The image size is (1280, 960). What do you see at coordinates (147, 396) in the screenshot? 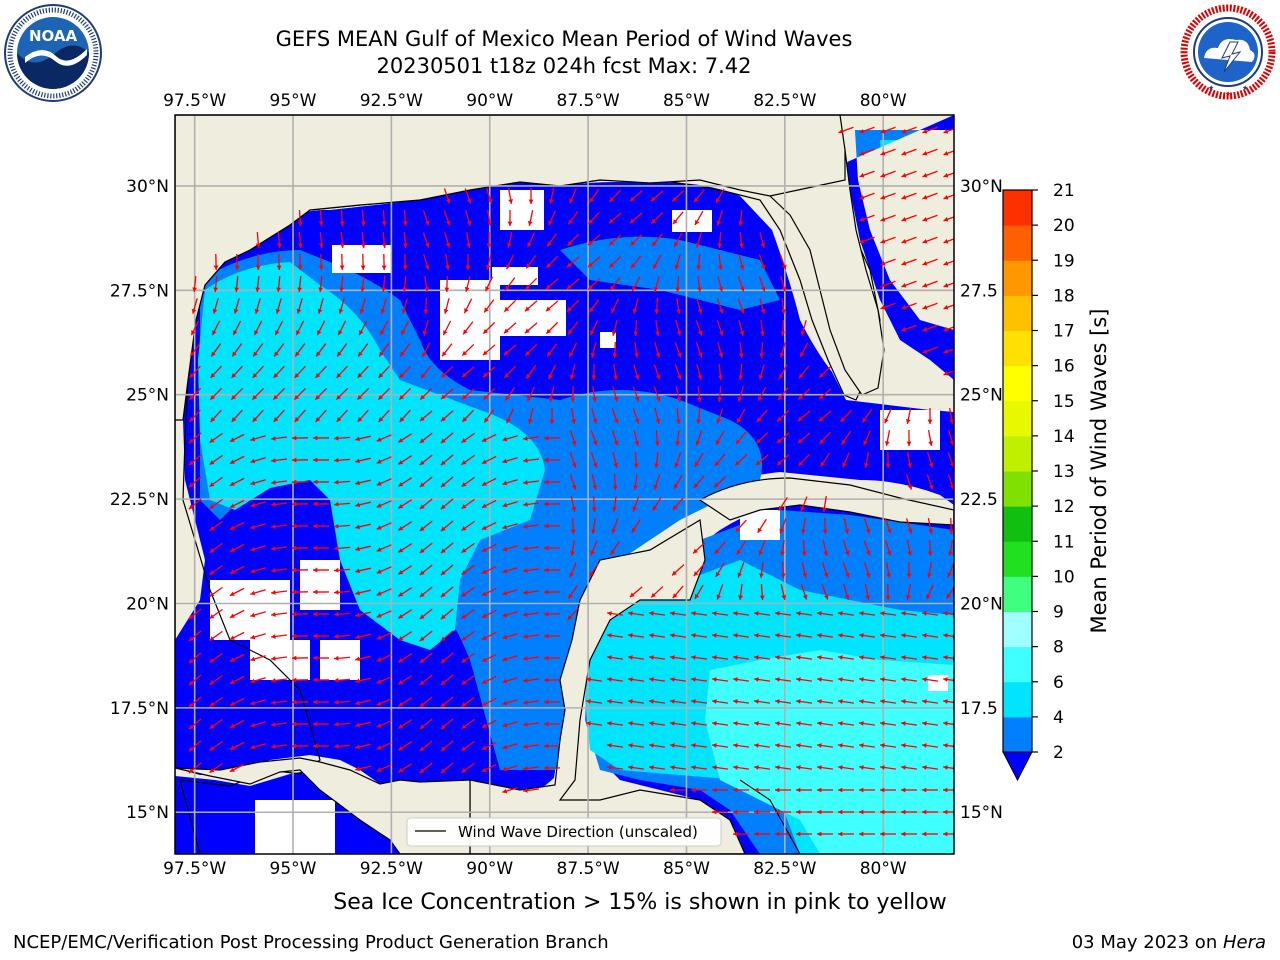
I see `lat-label-left: 25°N` at bounding box center [147, 396].